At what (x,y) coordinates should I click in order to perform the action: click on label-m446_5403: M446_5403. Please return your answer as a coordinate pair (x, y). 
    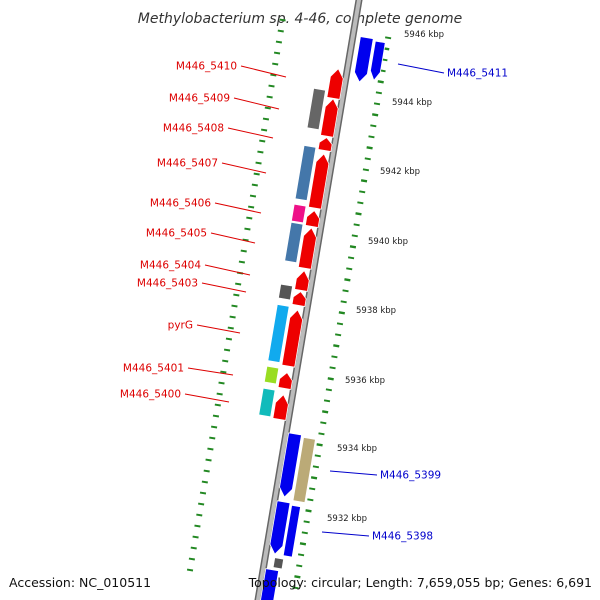
    Looking at the image, I should click on (167, 284).